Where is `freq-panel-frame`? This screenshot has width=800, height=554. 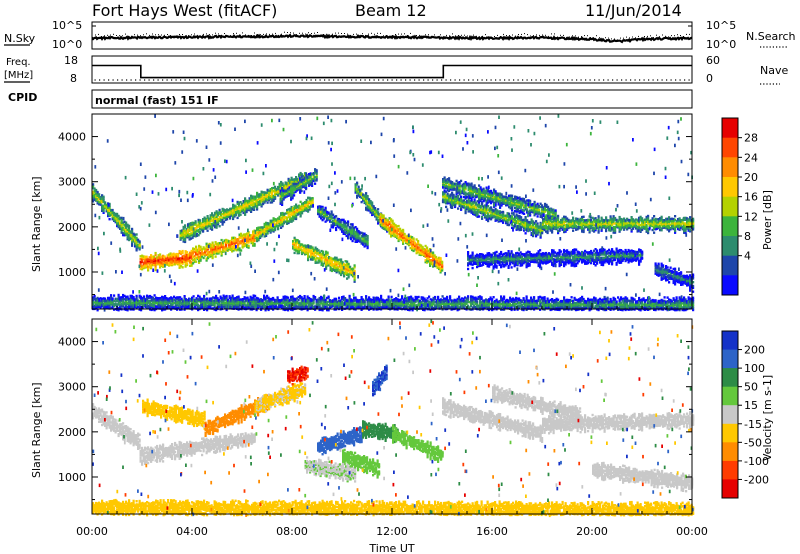
freq-panel-frame is located at coordinates (392, 69).